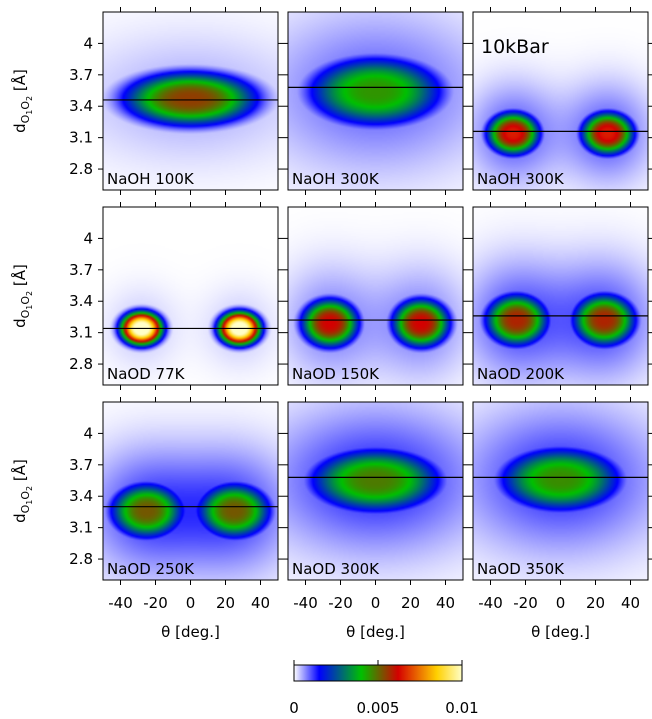 This screenshot has width=652, height=719. What do you see at coordinates (521, 374) in the screenshot?
I see `panel-label: NaOD 200K` at bounding box center [521, 374].